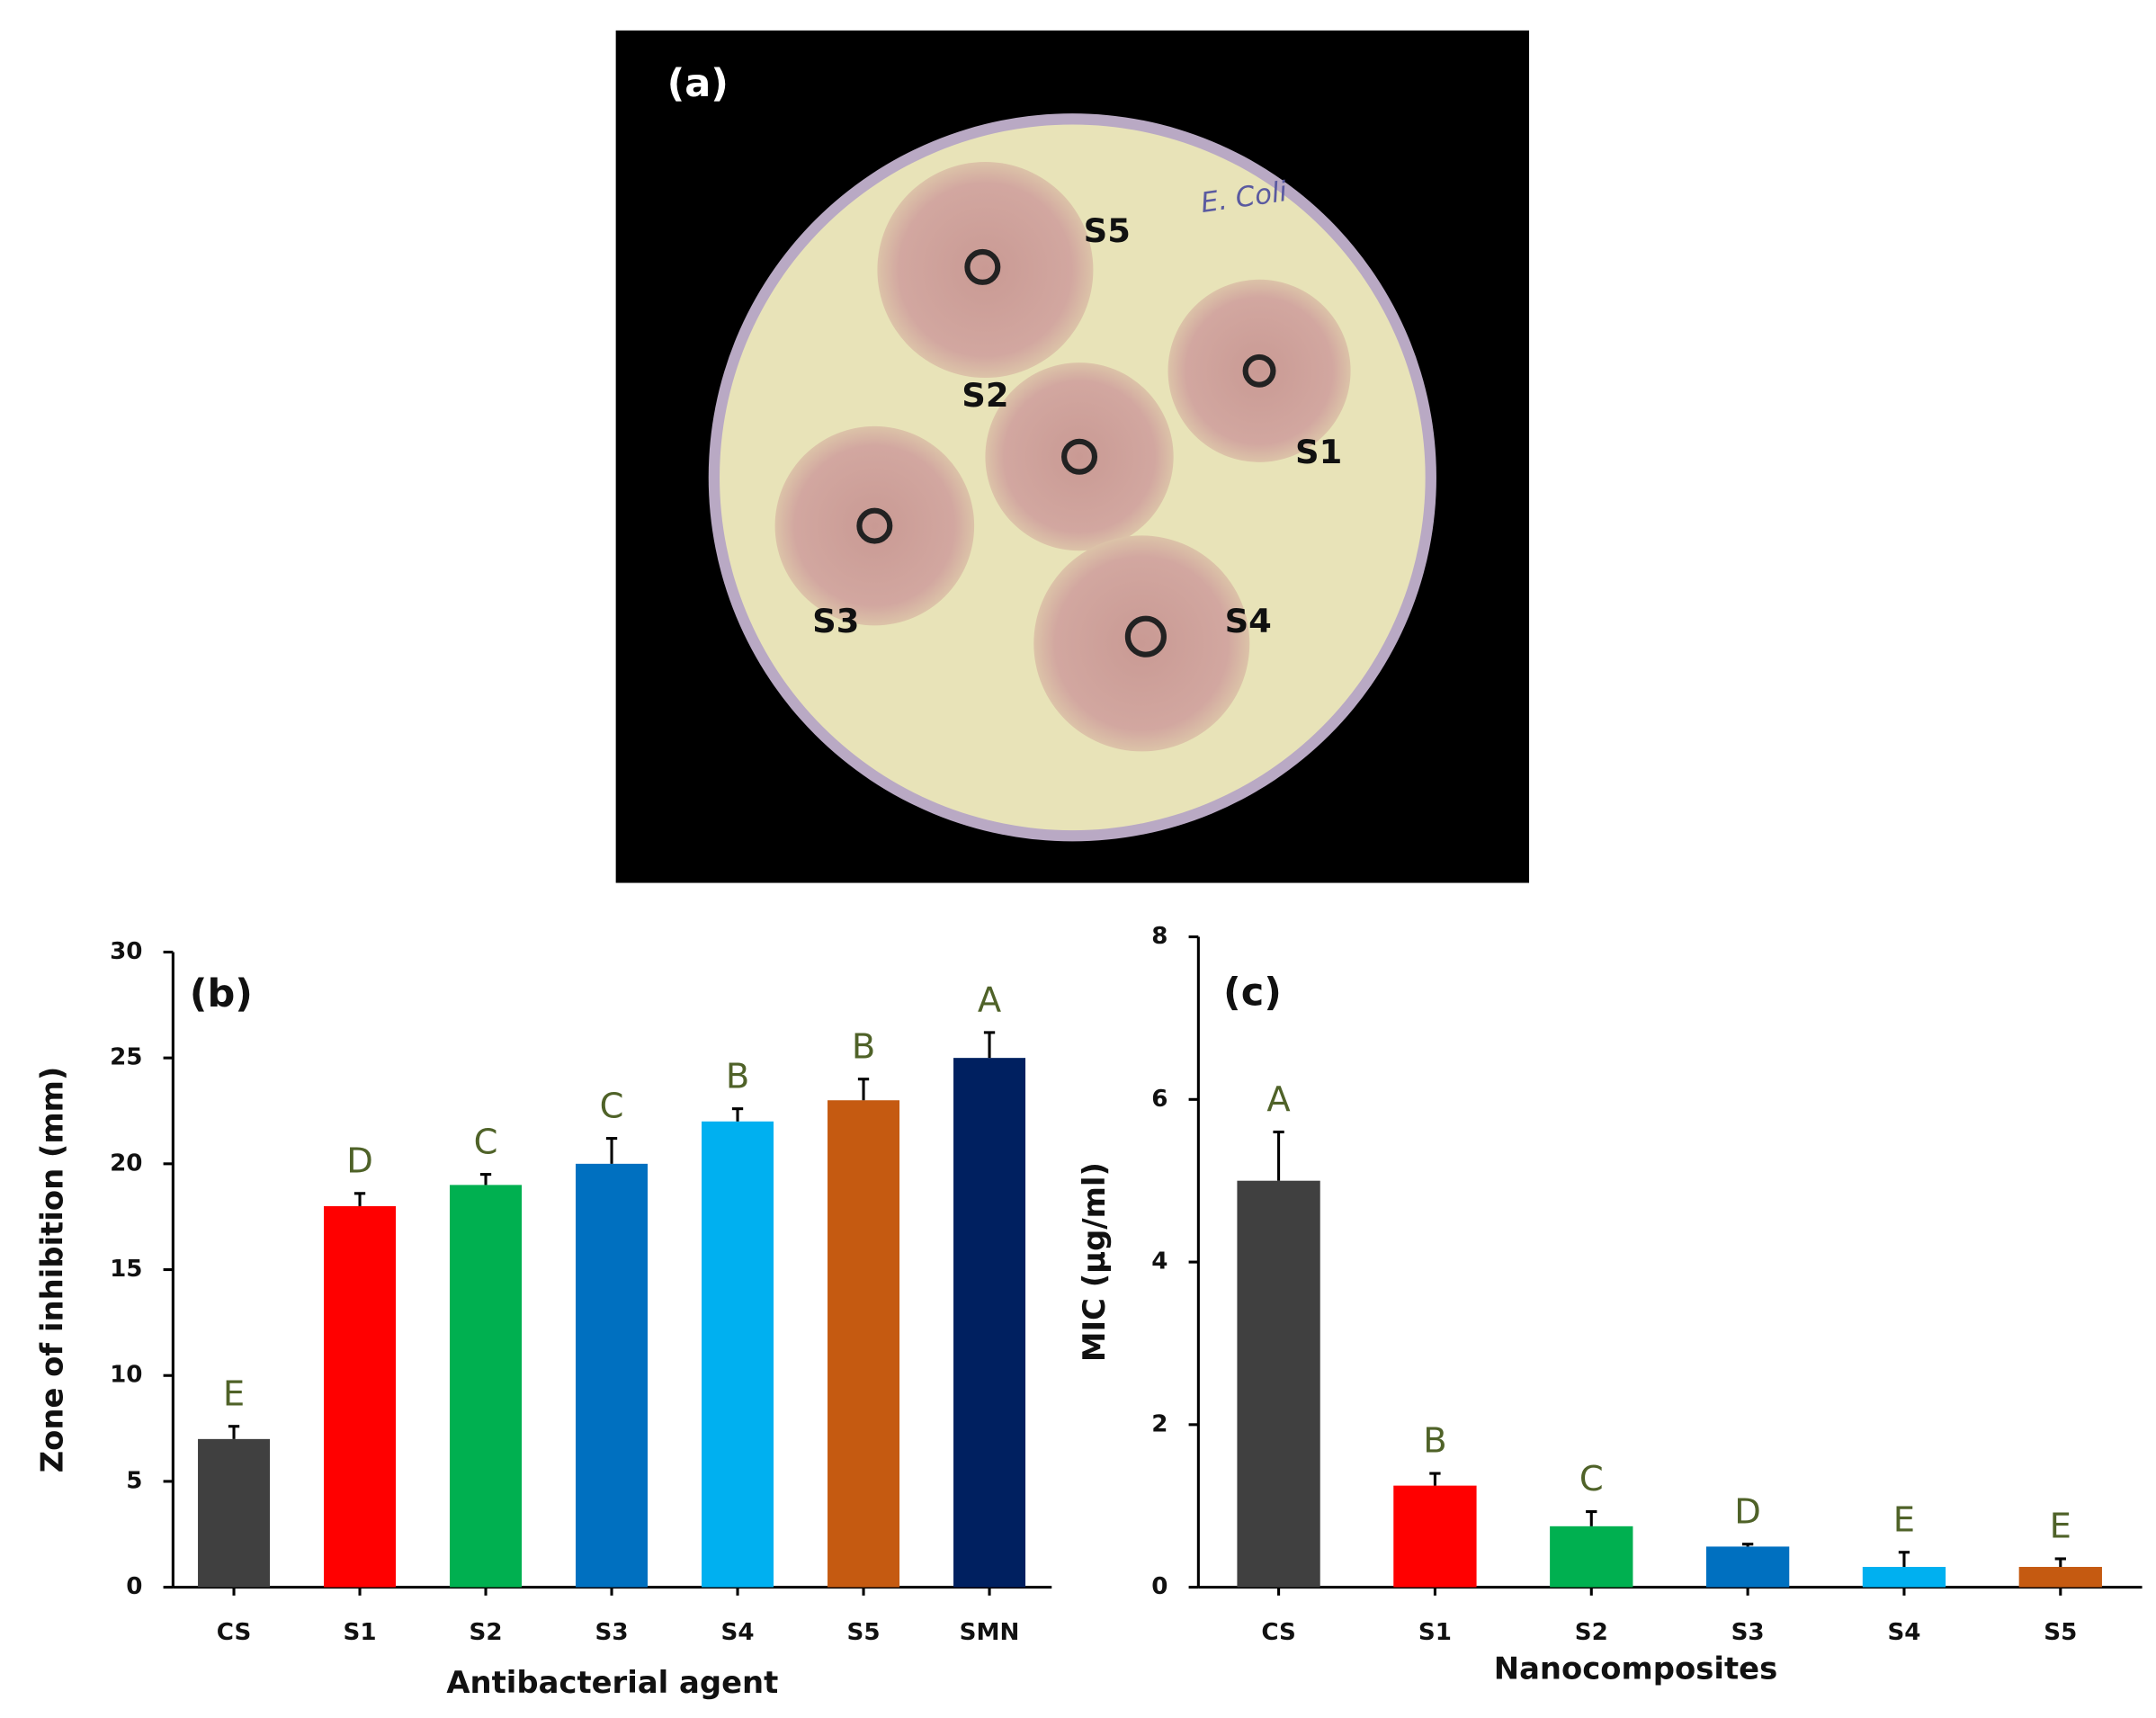 The width and height of the screenshot is (2156, 1718). What do you see at coordinates (698, 83) in the screenshot?
I see `panel-label: (a)` at bounding box center [698, 83].